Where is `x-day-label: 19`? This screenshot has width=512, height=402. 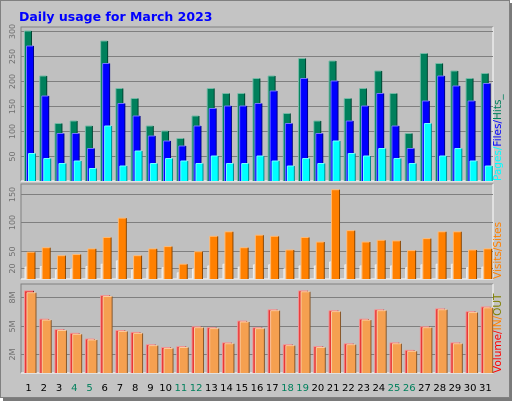
x-day-label: 19 is located at coordinates (302, 388).